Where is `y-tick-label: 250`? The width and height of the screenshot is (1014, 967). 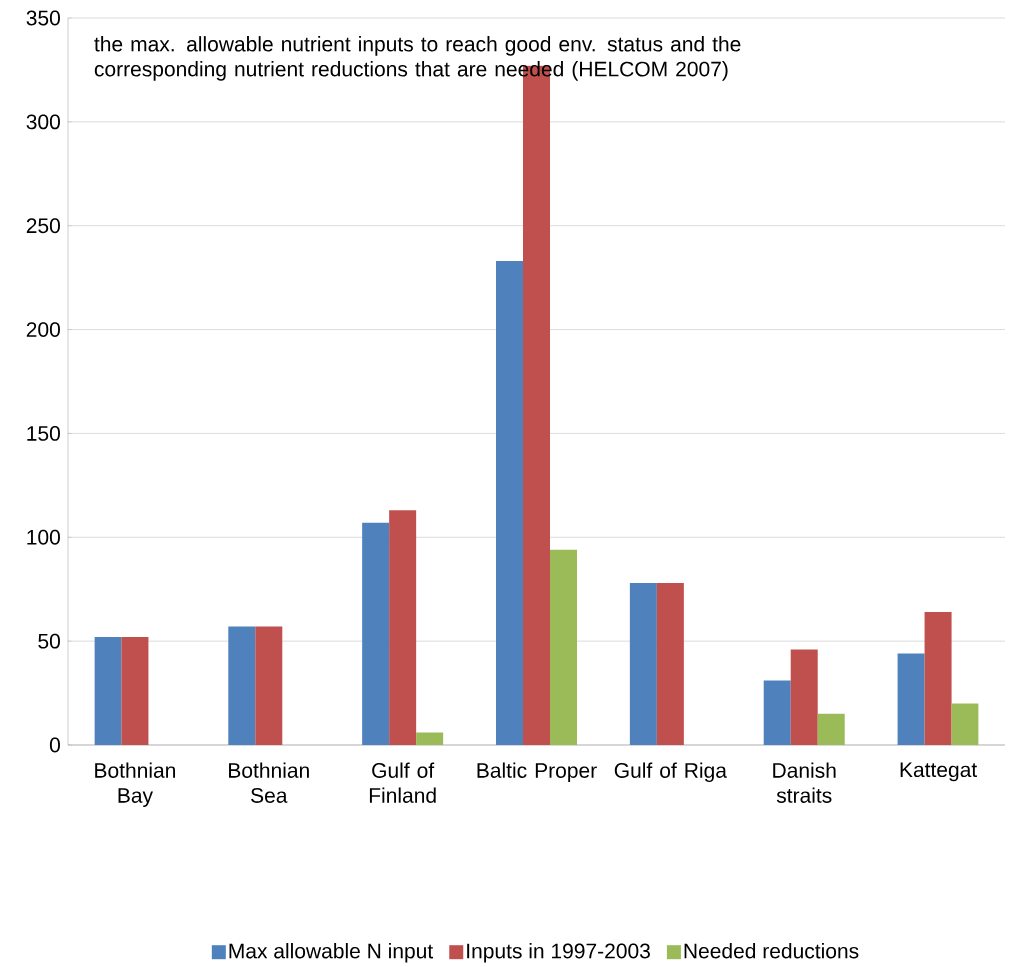
y-tick-label: 250 is located at coordinates (43, 226).